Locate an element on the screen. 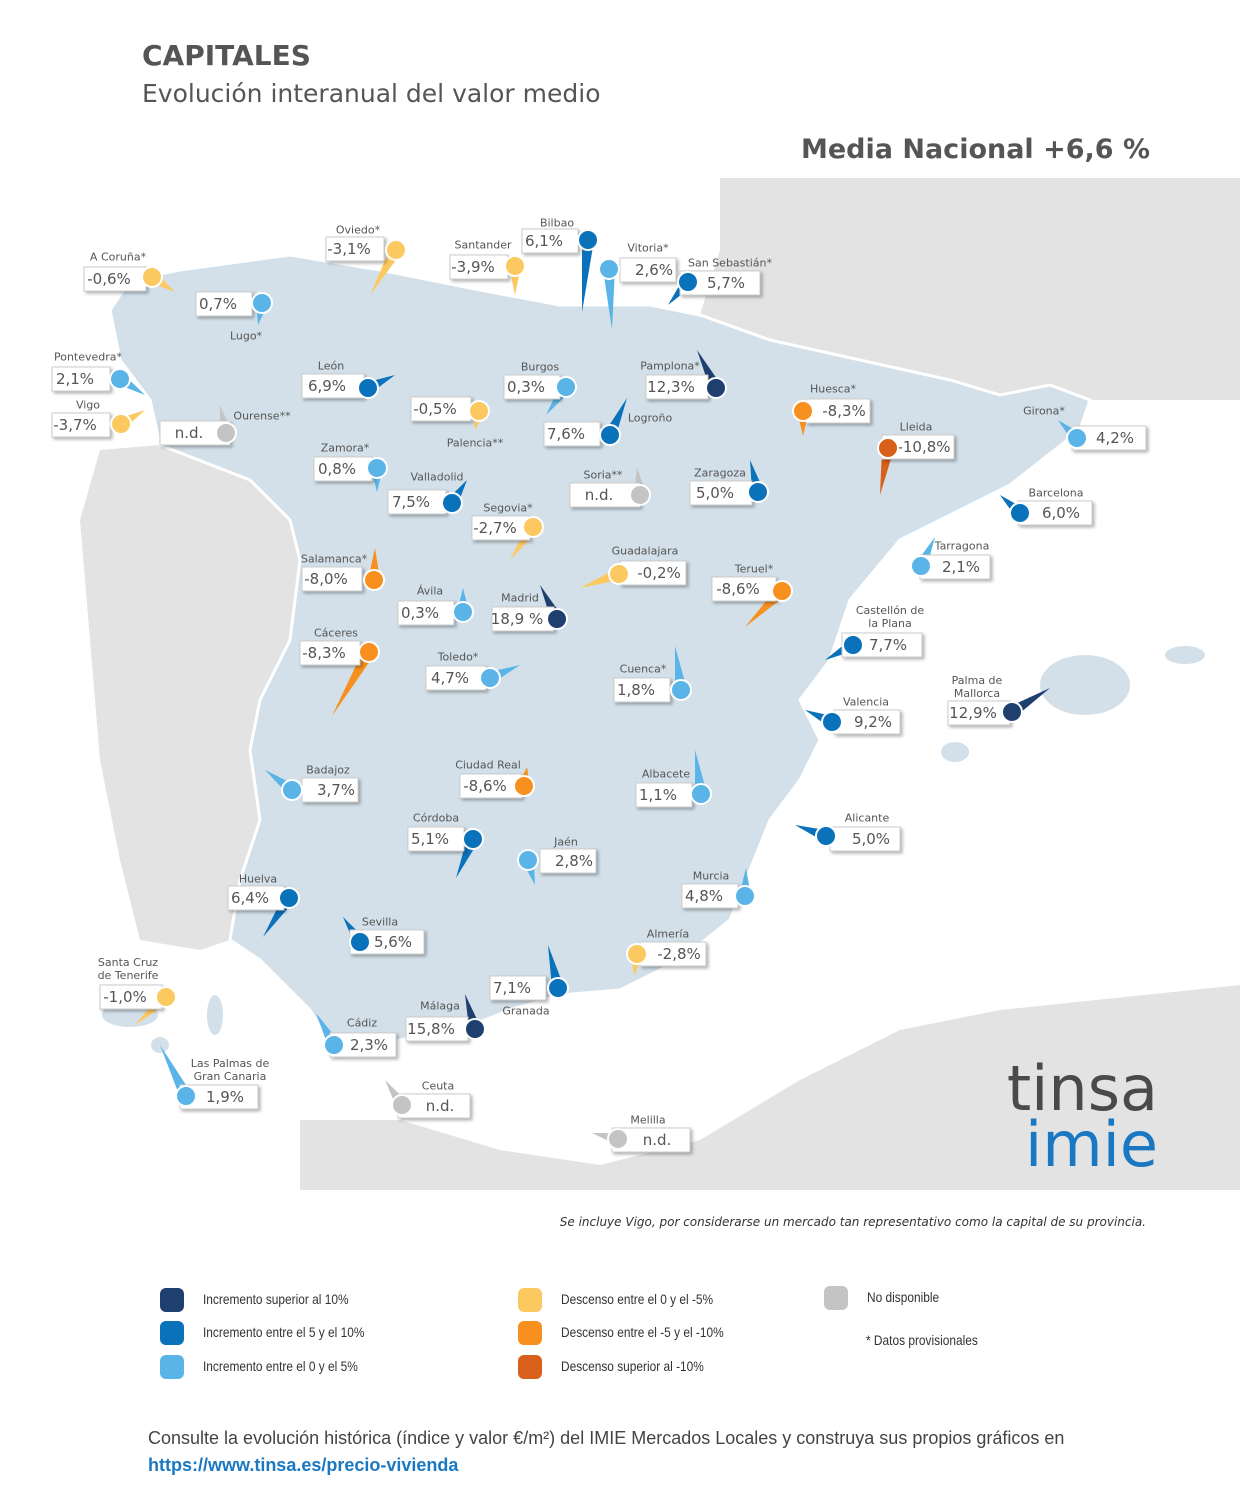 Image resolution: width=1240 pixels, height=1508 pixels. value-label: n.d. is located at coordinates (599, 495).